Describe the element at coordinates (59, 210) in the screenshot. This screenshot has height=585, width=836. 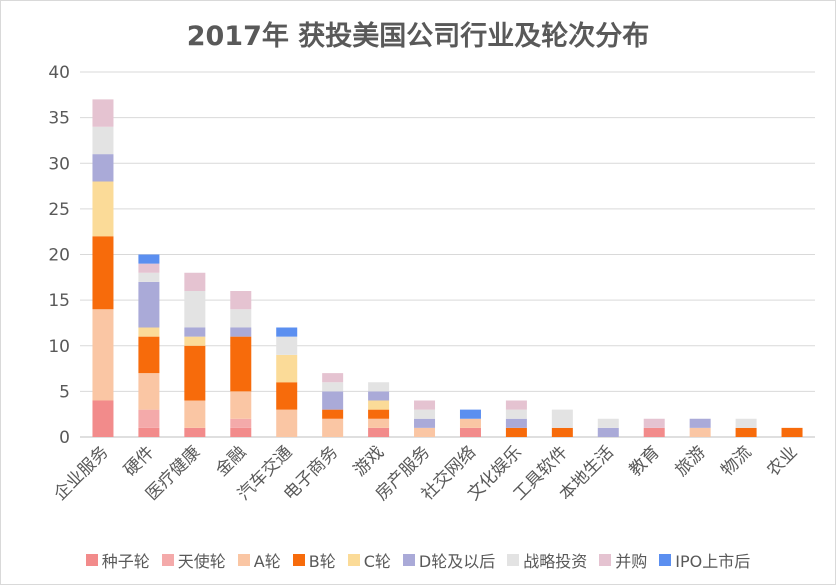
I see `y-tick-label: 25` at that location.